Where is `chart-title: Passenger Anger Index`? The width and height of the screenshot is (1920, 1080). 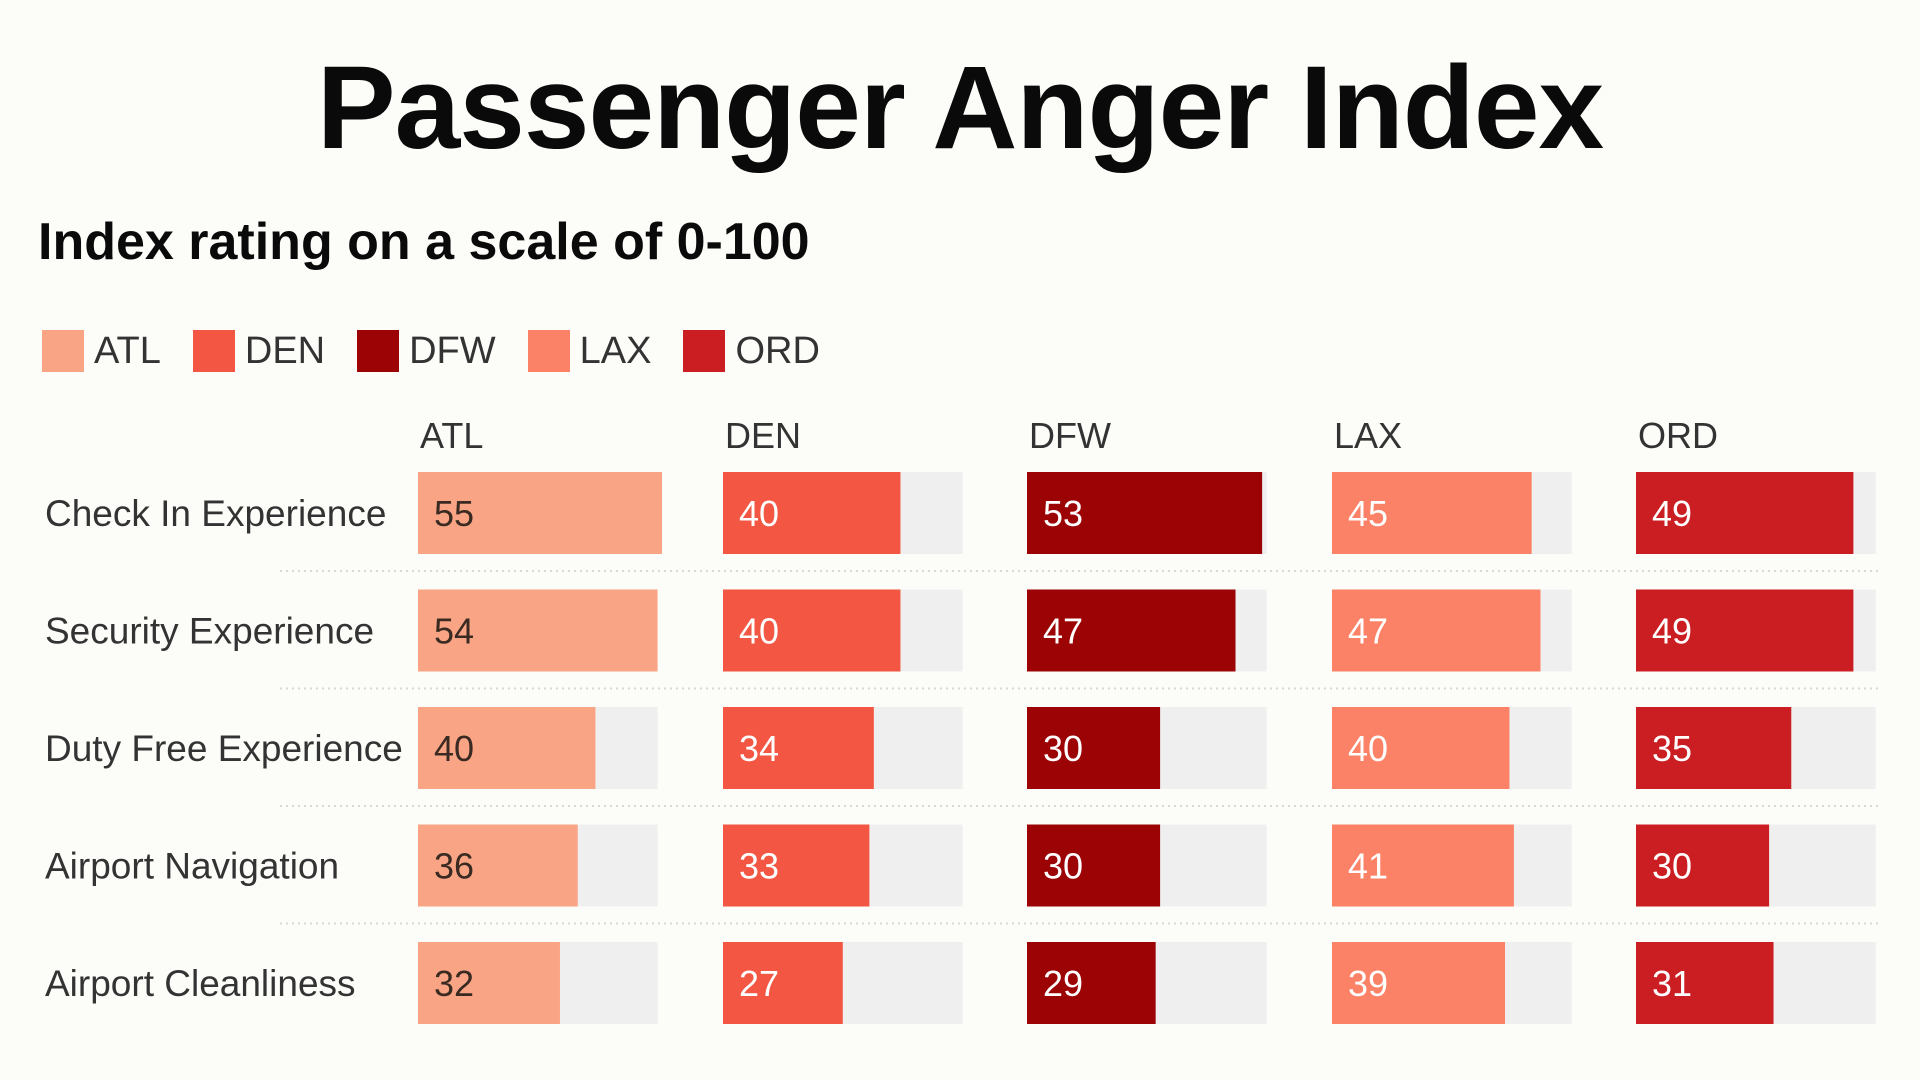 chart-title: Passenger Anger Index is located at coordinates (960, 108).